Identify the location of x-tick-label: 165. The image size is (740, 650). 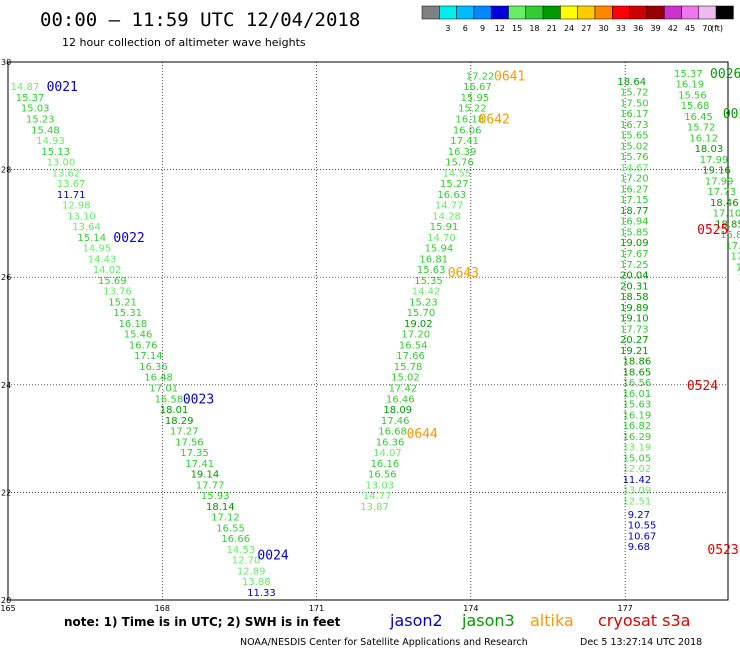
(7, 608).